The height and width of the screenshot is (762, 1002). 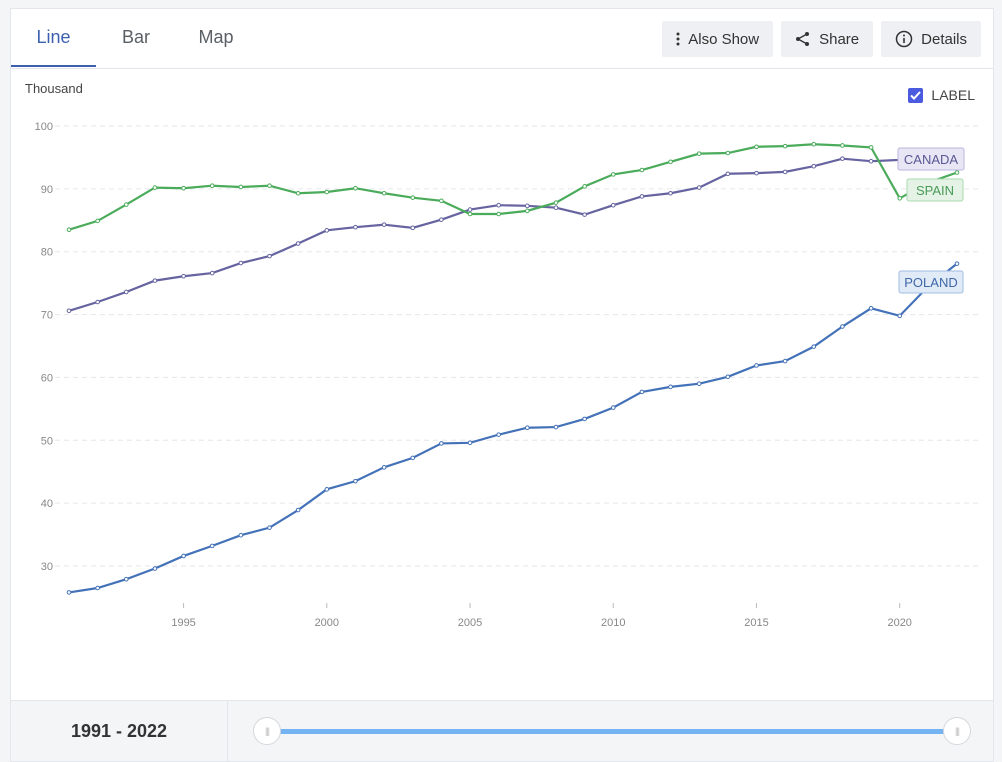 I want to click on details-button: Details, so click(x=931, y=39).